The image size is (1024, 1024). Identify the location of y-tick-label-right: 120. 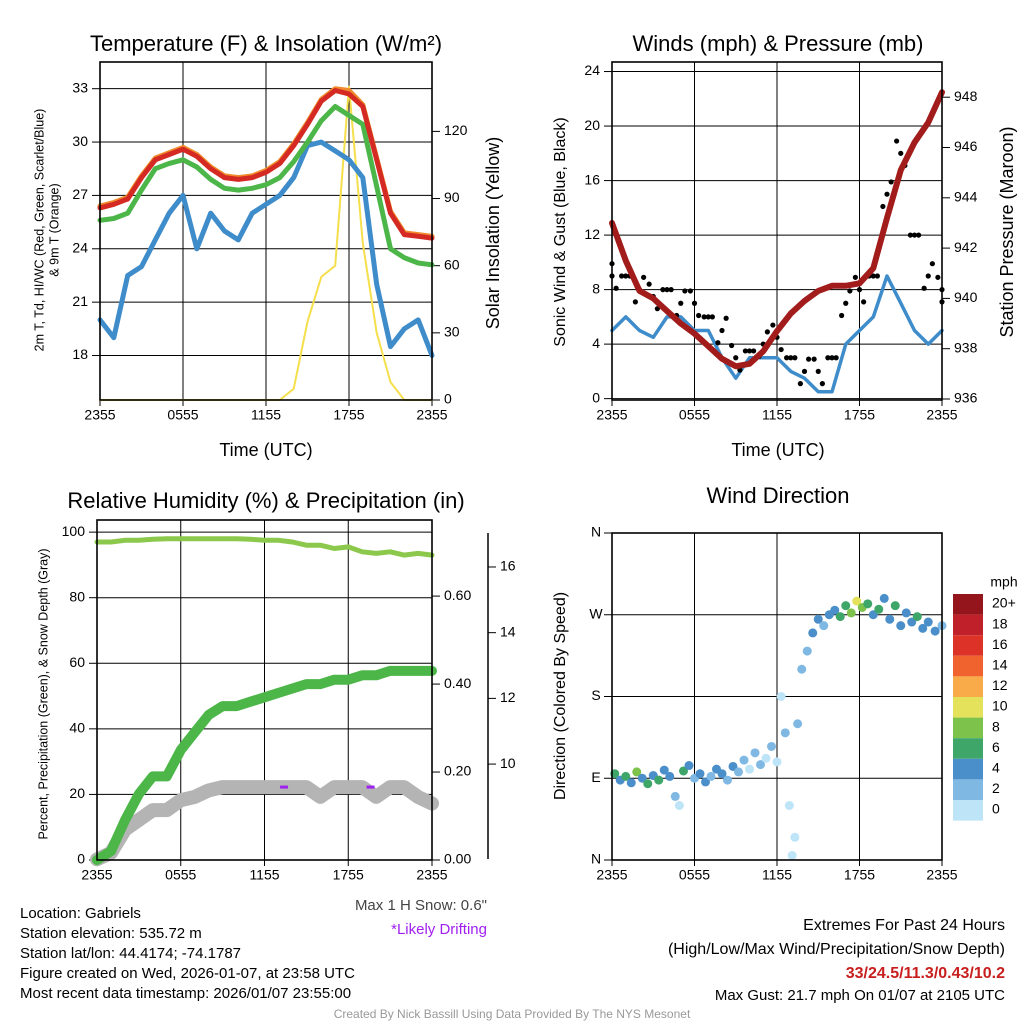
(456, 130).